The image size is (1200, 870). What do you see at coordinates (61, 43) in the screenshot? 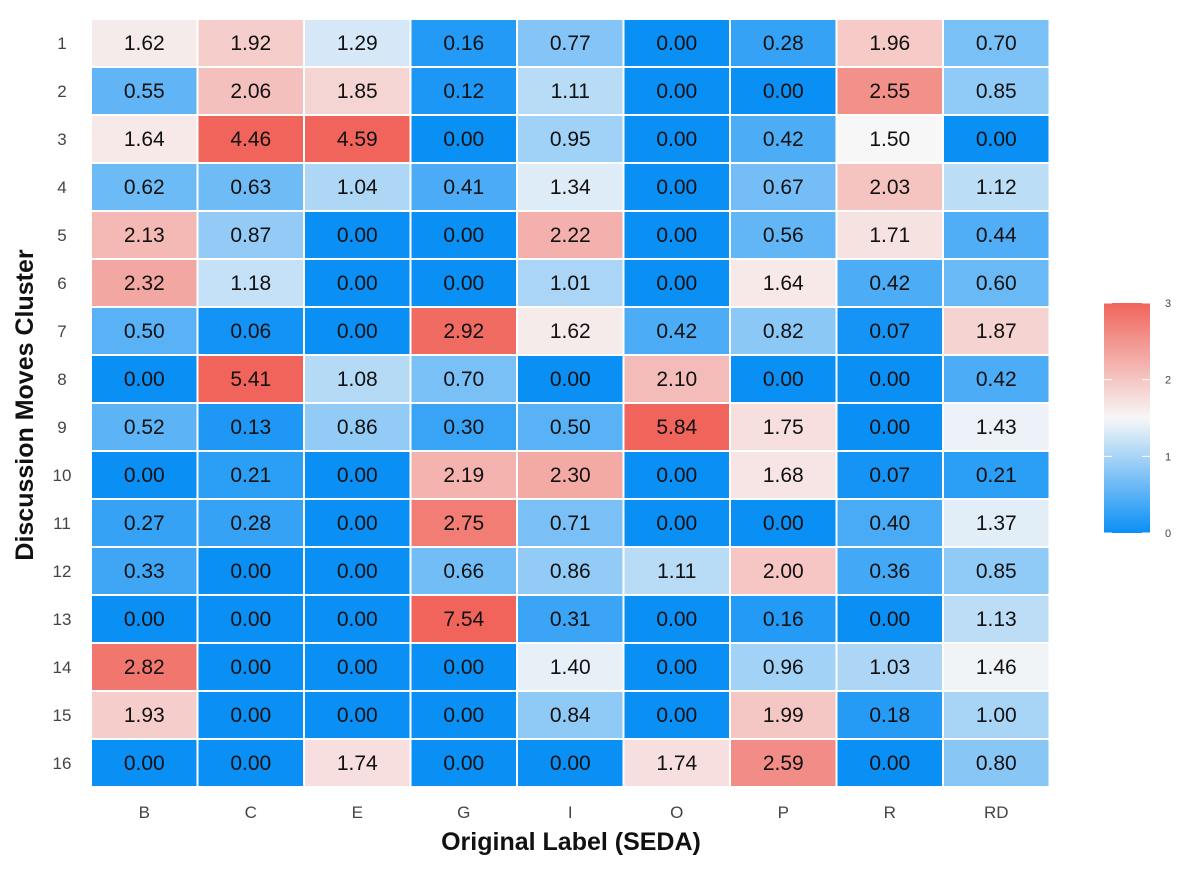
I see `y-tick-label: 1` at bounding box center [61, 43].